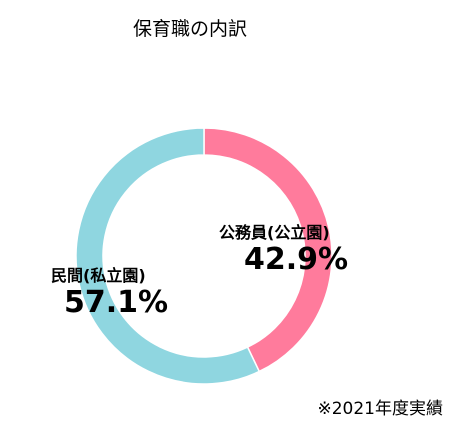 The width and height of the screenshot is (461, 435). I want to click on footnote: ※2021年度実績, so click(380, 409).